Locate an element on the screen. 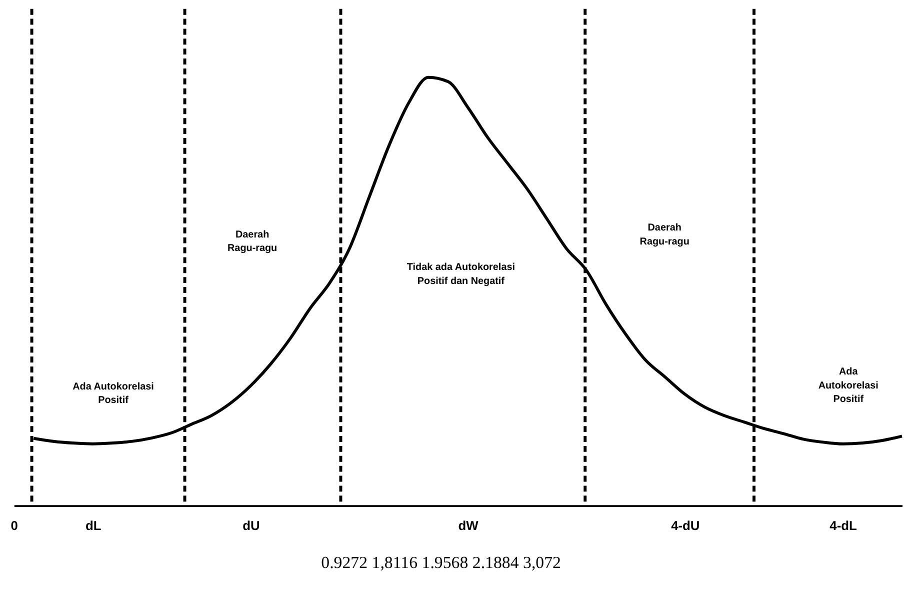 The image size is (904, 591). x-tick-label: dW is located at coordinates (469, 525).